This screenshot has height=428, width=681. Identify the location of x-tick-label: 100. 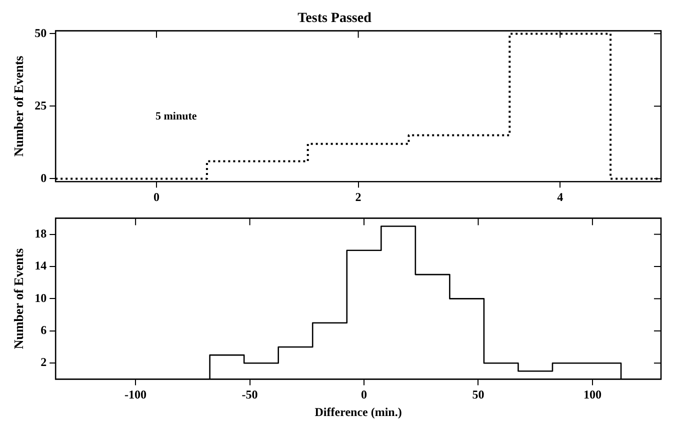
(592, 394).